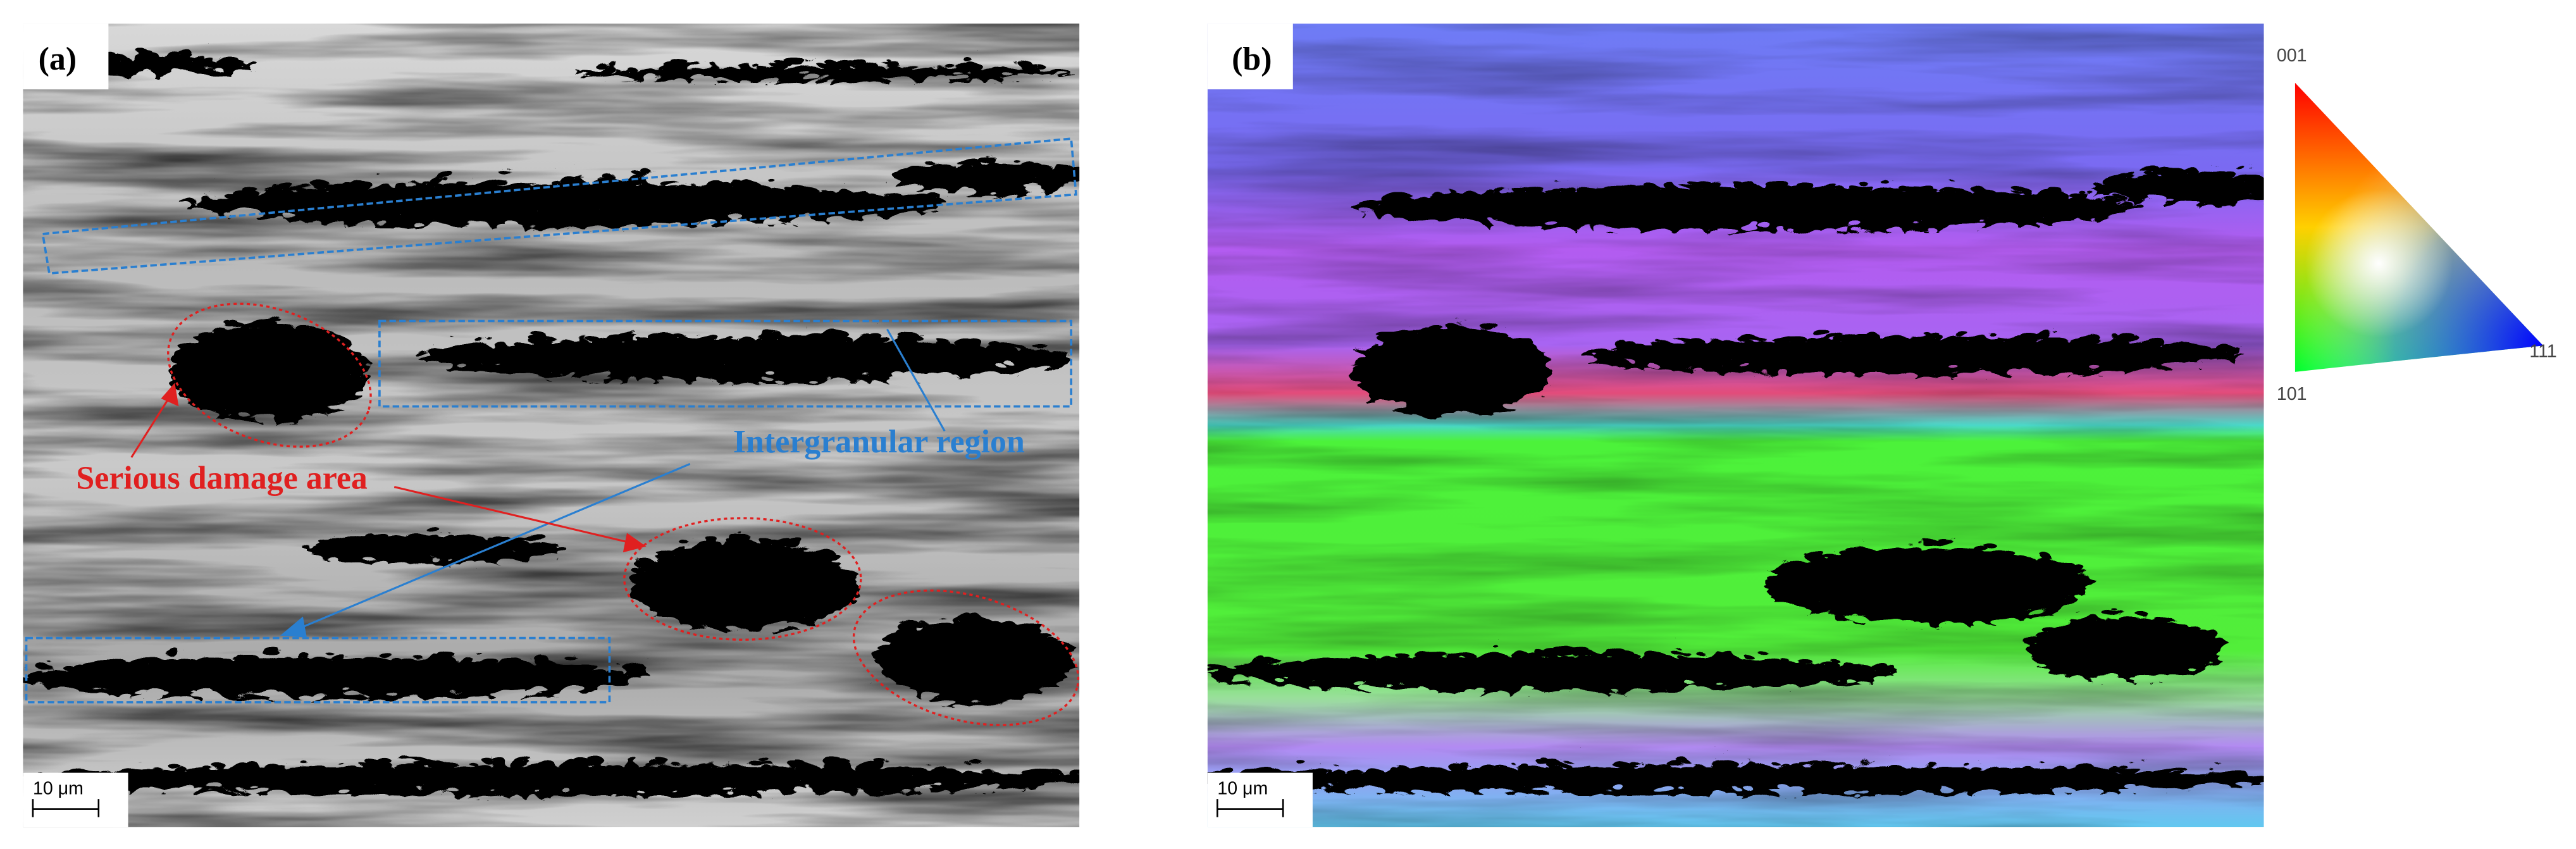  Describe the element at coordinates (2292, 394) in the screenshot. I see `legend-label: 101` at that location.